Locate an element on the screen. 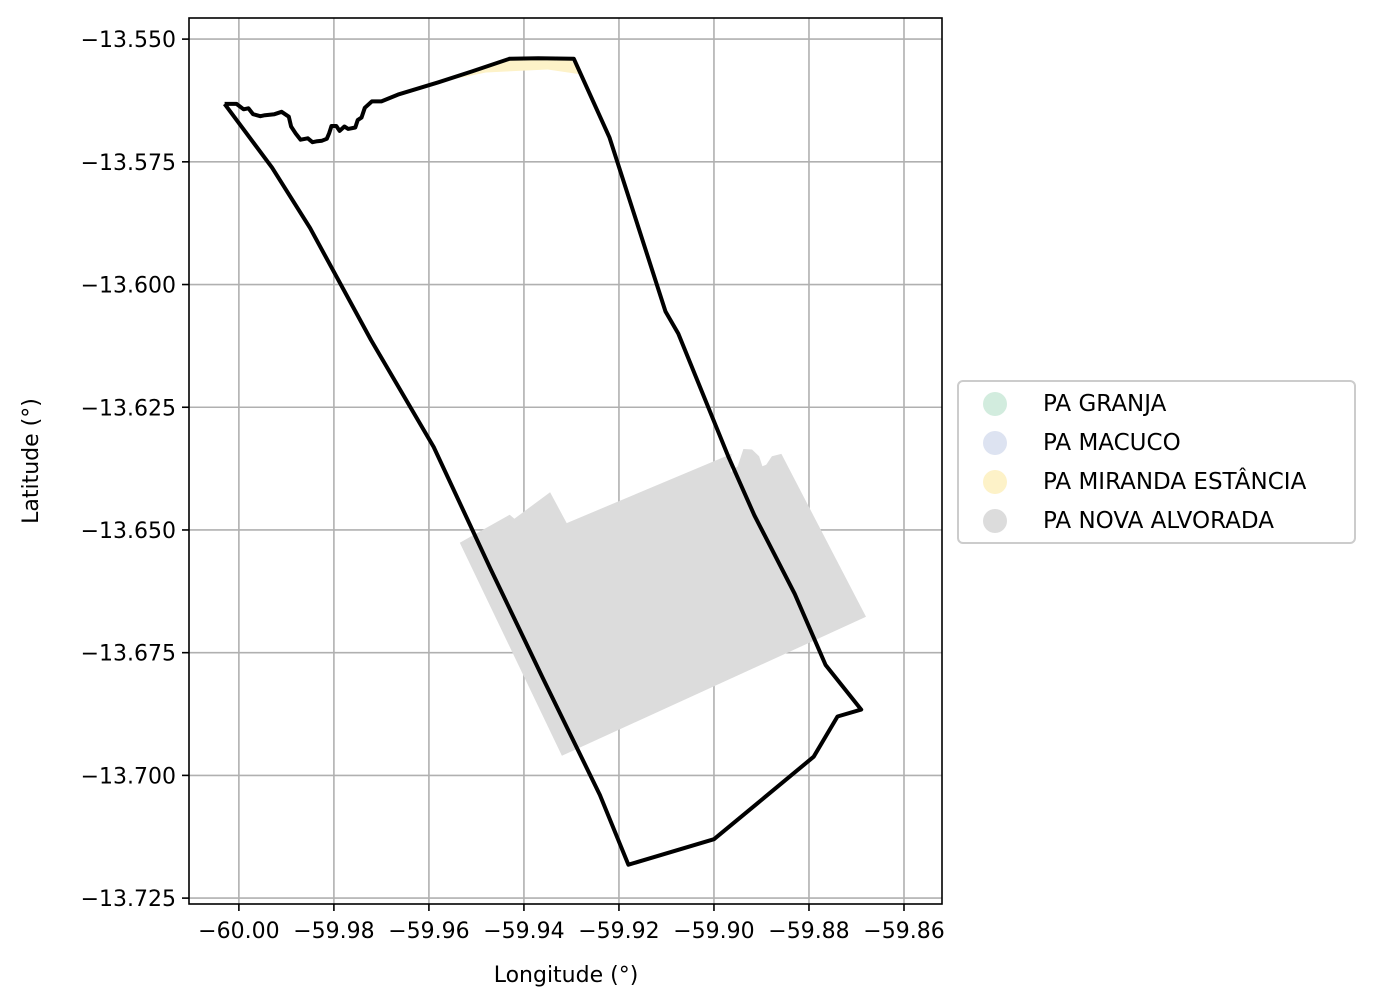 This screenshot has height=1006, width=1376. y-axis-label: Latitude (°) is located at coordinates (31, 461).